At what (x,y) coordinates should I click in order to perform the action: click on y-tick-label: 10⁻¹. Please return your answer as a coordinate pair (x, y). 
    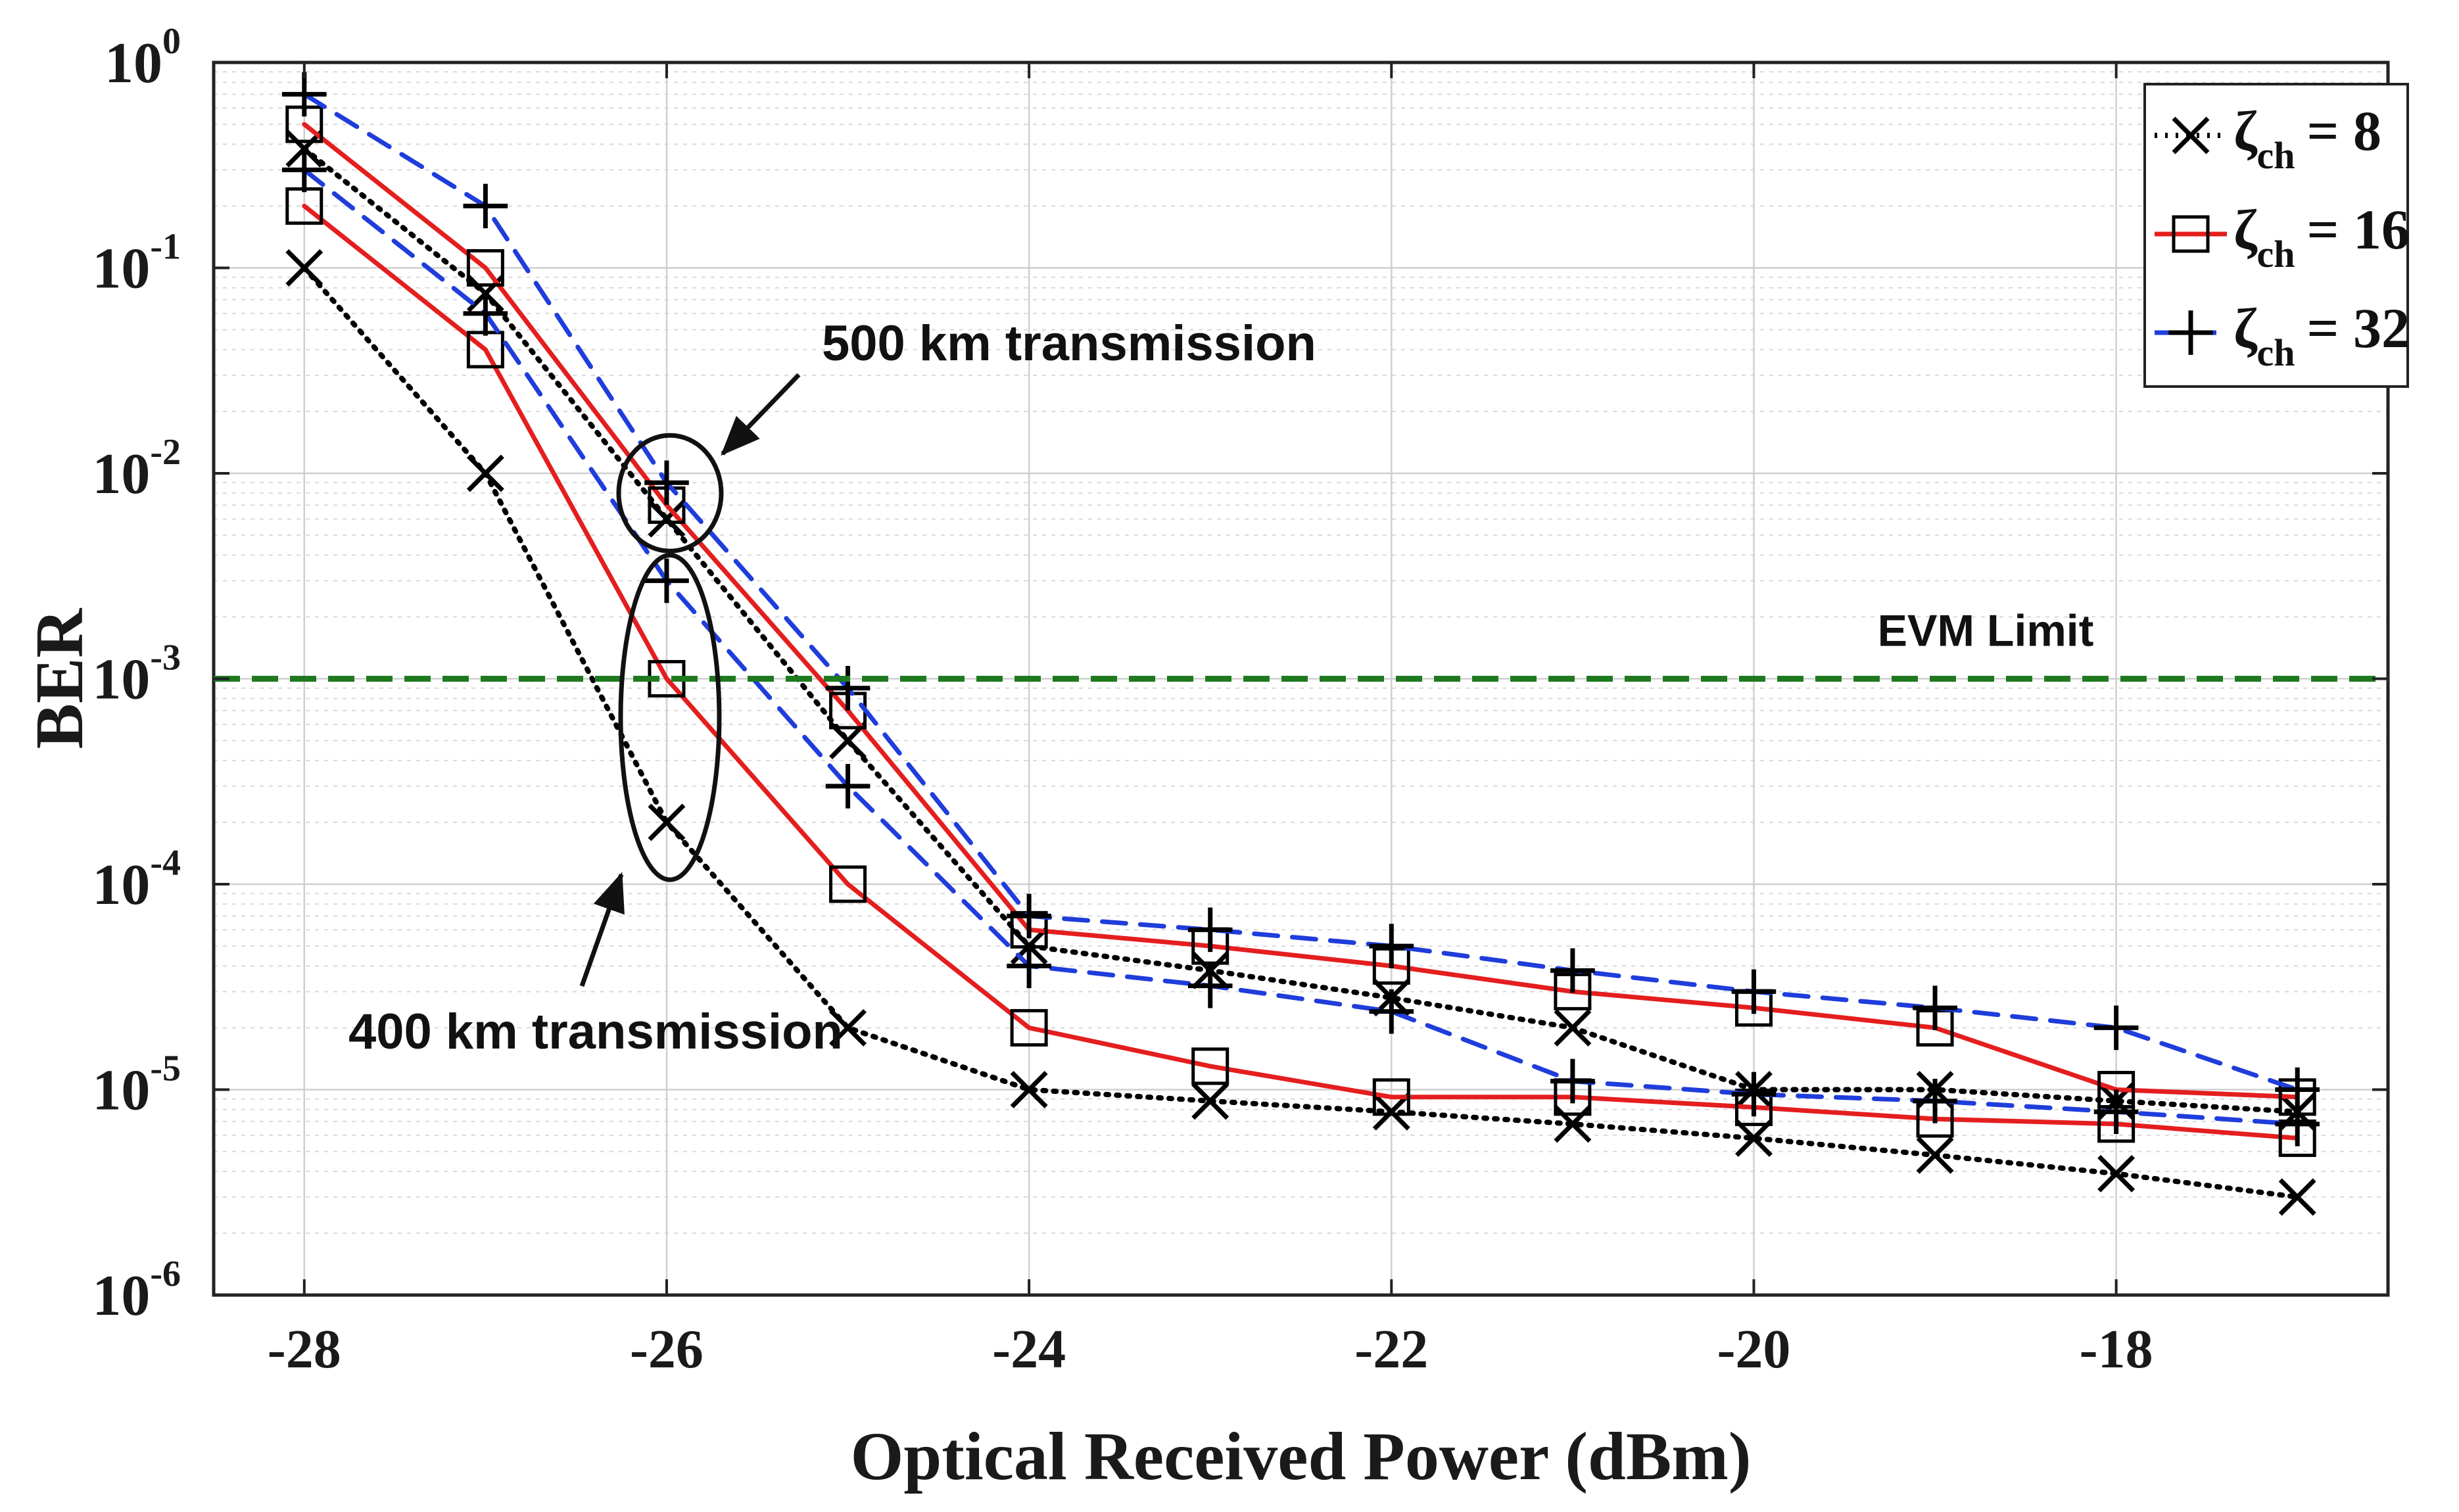
    Looking at the image, I should click on (136, 264).